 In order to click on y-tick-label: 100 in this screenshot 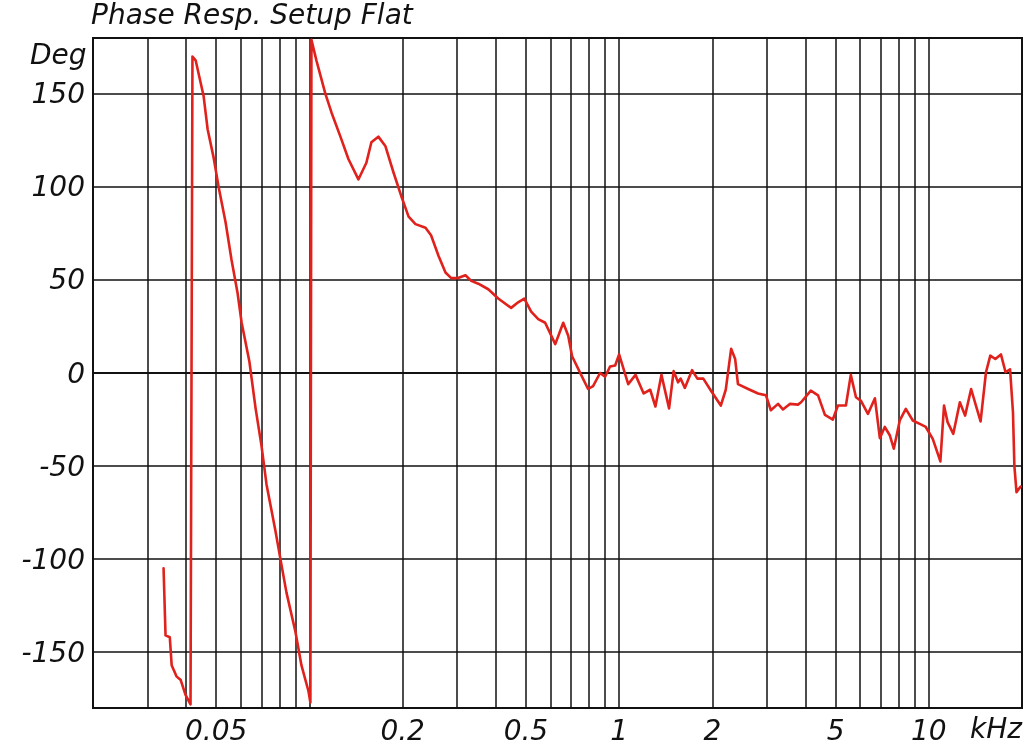, I will do `click(58, 187)`.